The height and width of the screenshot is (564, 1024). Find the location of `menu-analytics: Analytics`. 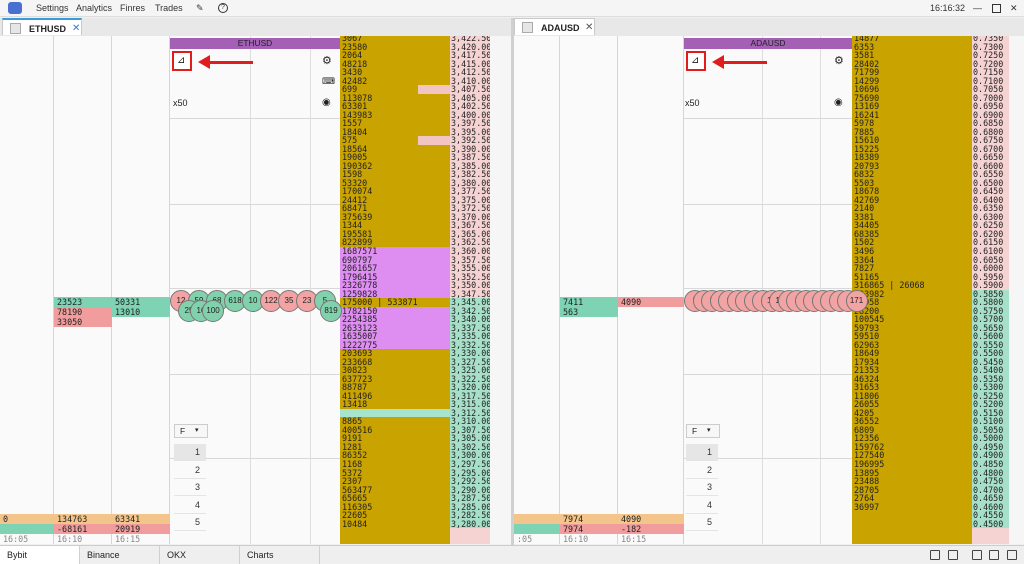

menu-analytics: Analytics is located at coordinates (94, 8).